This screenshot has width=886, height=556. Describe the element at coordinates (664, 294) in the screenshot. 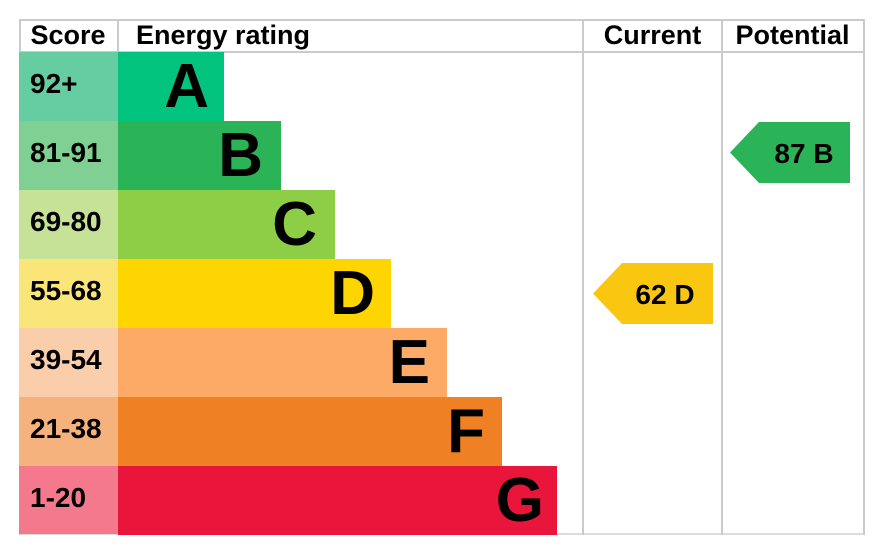

I see `svg-text: 62 D` at that location.